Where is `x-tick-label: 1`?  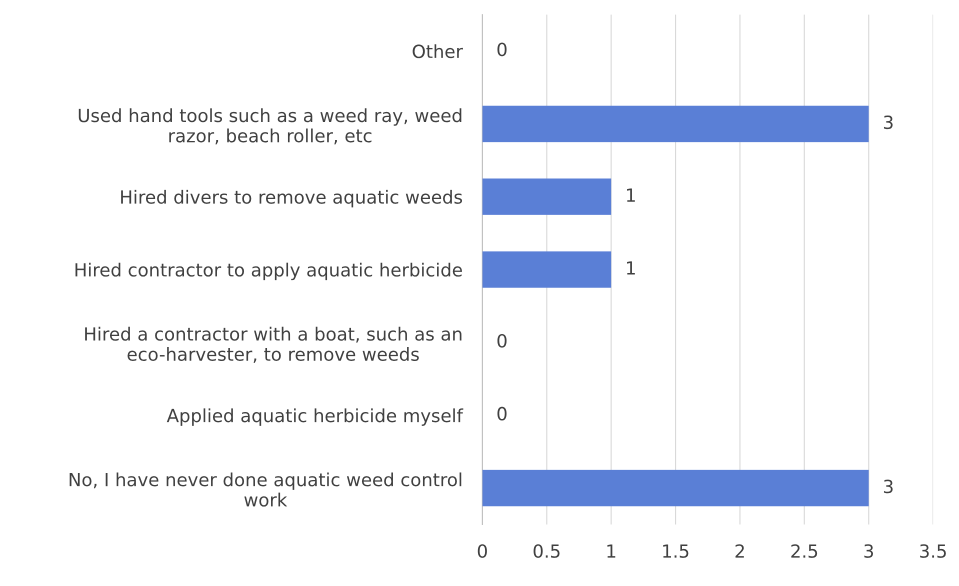 x-tick-label: 1 is located at coordinates (611, 551).